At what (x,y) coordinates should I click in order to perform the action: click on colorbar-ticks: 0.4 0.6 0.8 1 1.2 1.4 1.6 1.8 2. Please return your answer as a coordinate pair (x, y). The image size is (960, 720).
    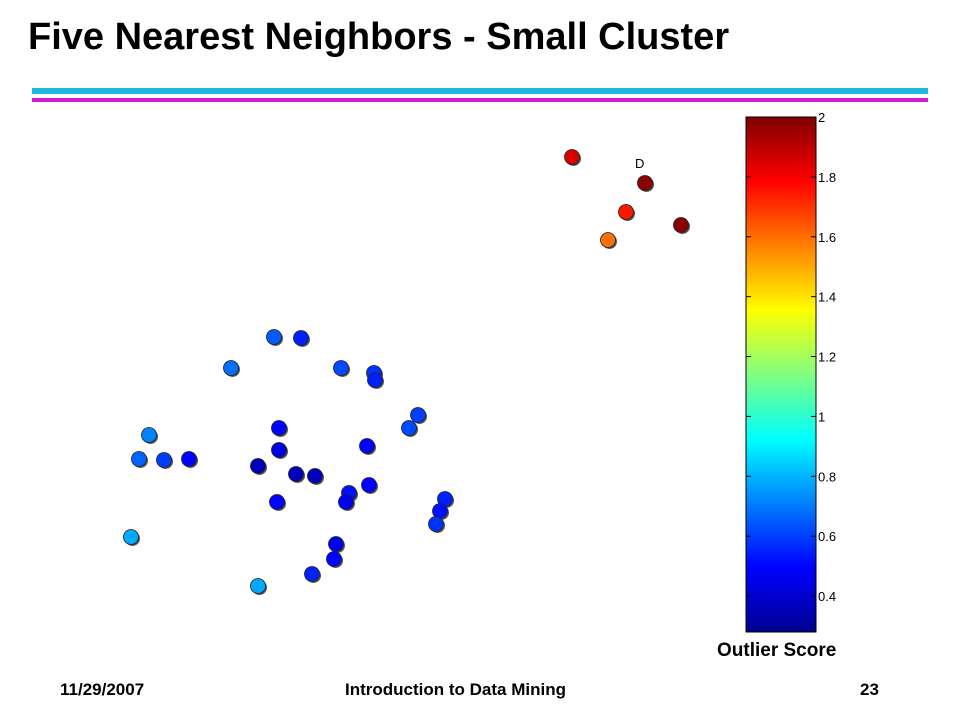
    Looking at the image, I should click on (791, 357).